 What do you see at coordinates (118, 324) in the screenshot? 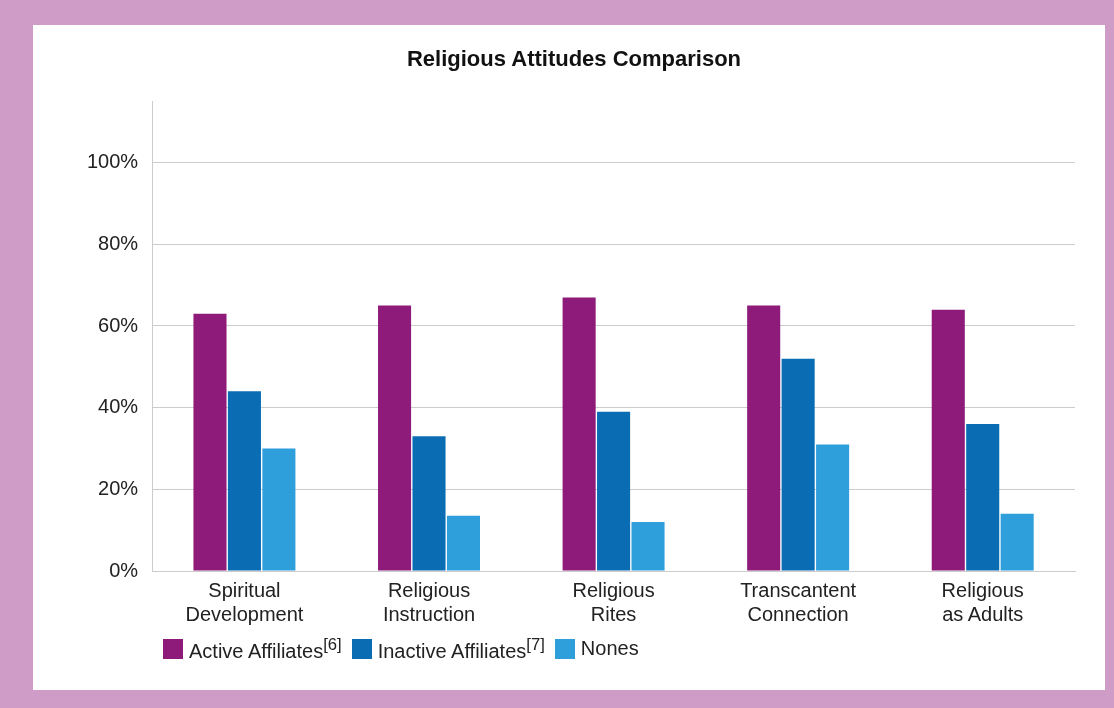
I see `y-tick-label: 60%` at bounding box center [118, 324].